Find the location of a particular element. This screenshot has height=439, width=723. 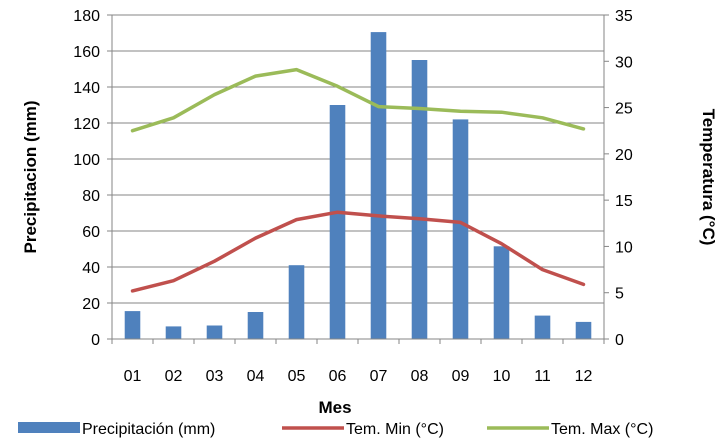

y-right-tick-label: 30 is located at coordinates (624, 62).